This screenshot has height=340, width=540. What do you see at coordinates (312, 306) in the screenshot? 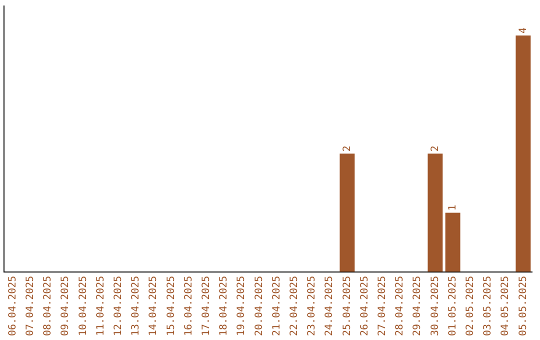
I see `x-tick-label: 23.04.2025` at bounding box center [312, 306].